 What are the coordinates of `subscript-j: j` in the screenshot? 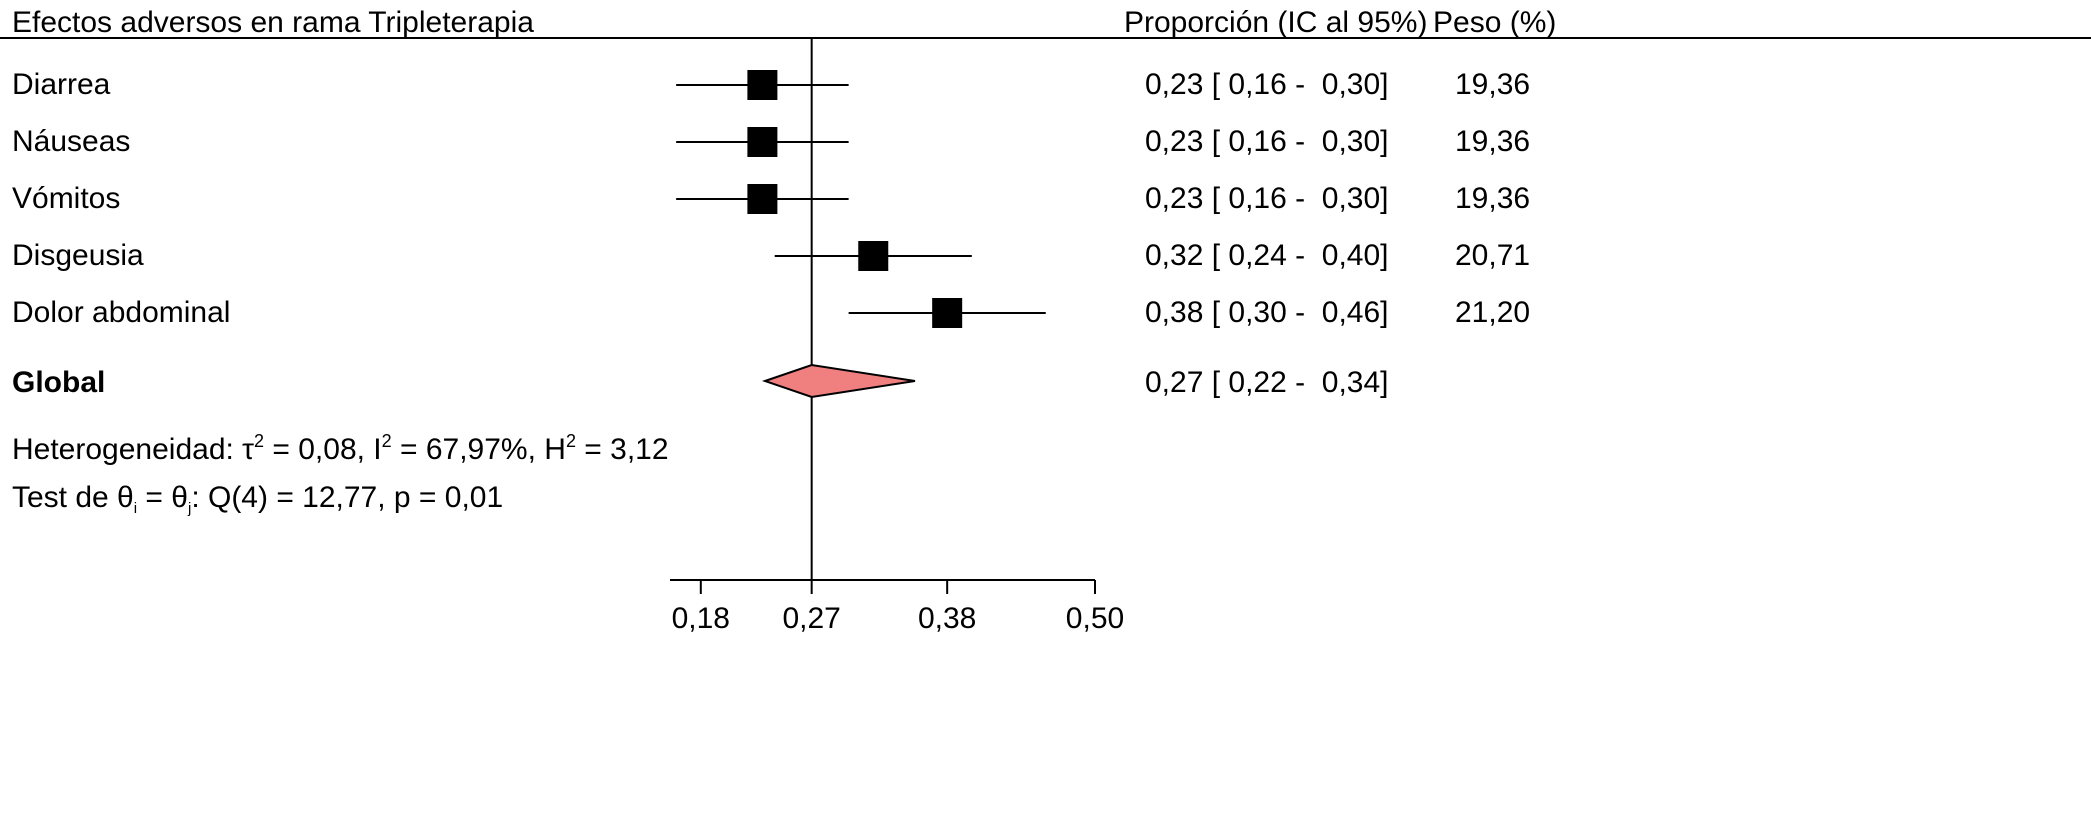 It's located at (189, 508).